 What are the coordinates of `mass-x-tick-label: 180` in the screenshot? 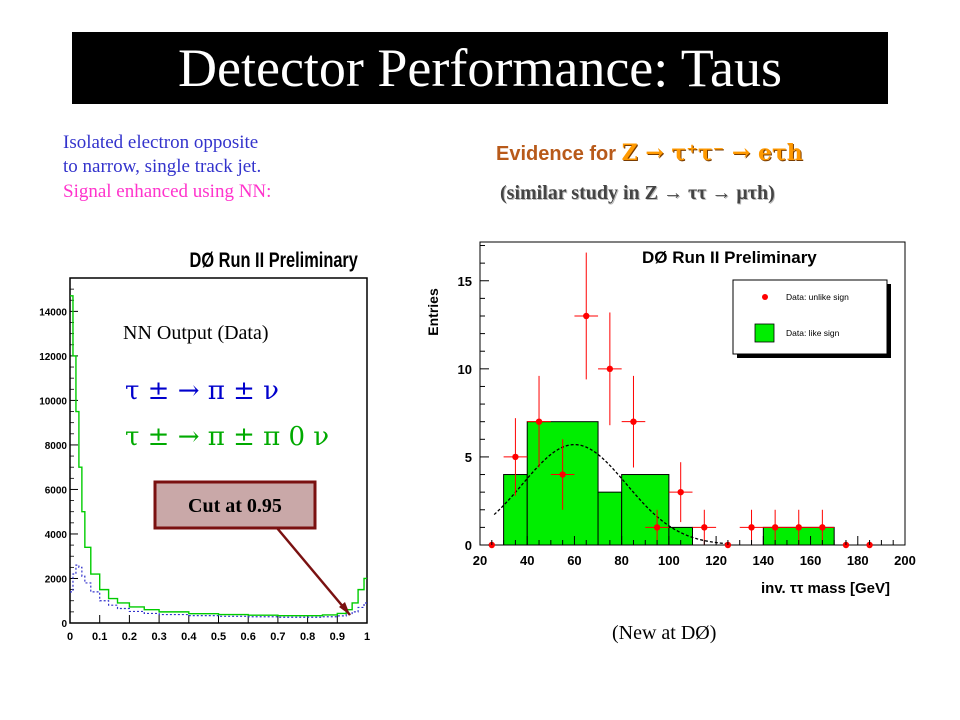 It's located at (858, 560).